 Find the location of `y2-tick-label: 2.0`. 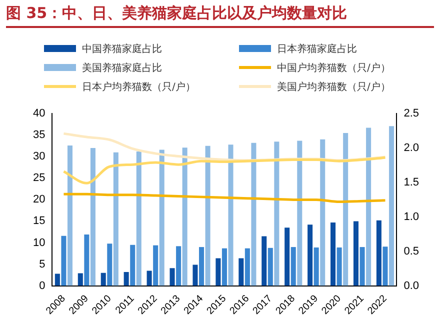

y2-tick-label: 2.0 is located at coordinates (412, 148).